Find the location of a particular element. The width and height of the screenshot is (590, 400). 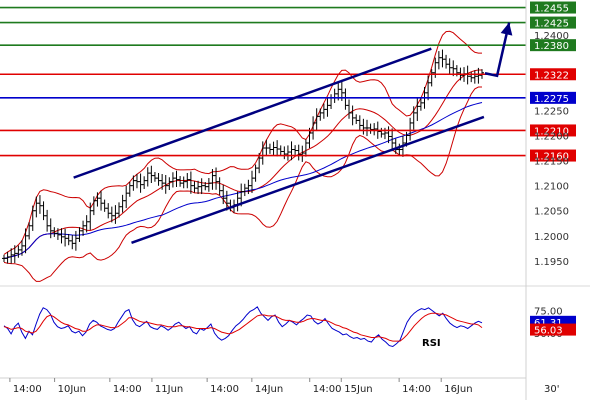

rsi-value-label: 61.31 is located at coordinates (548, 323).